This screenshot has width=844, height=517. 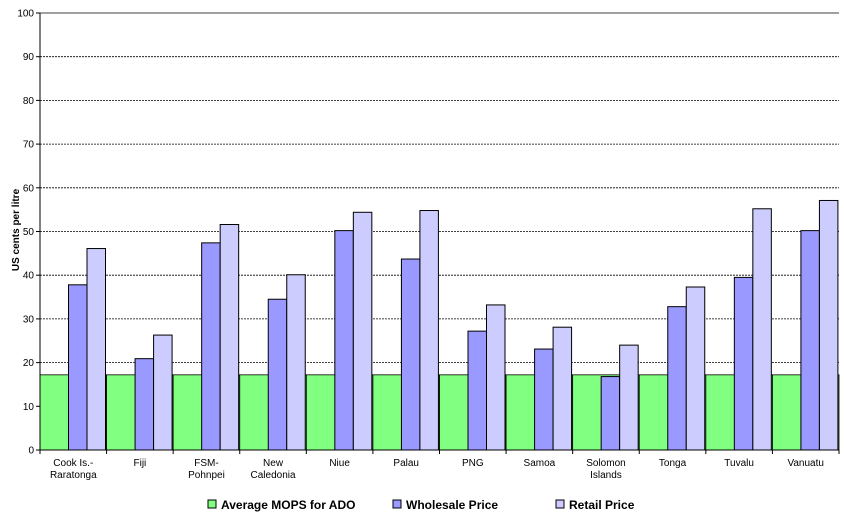 I want to click on y-tick-label: 80, so click(x=29, y=101).